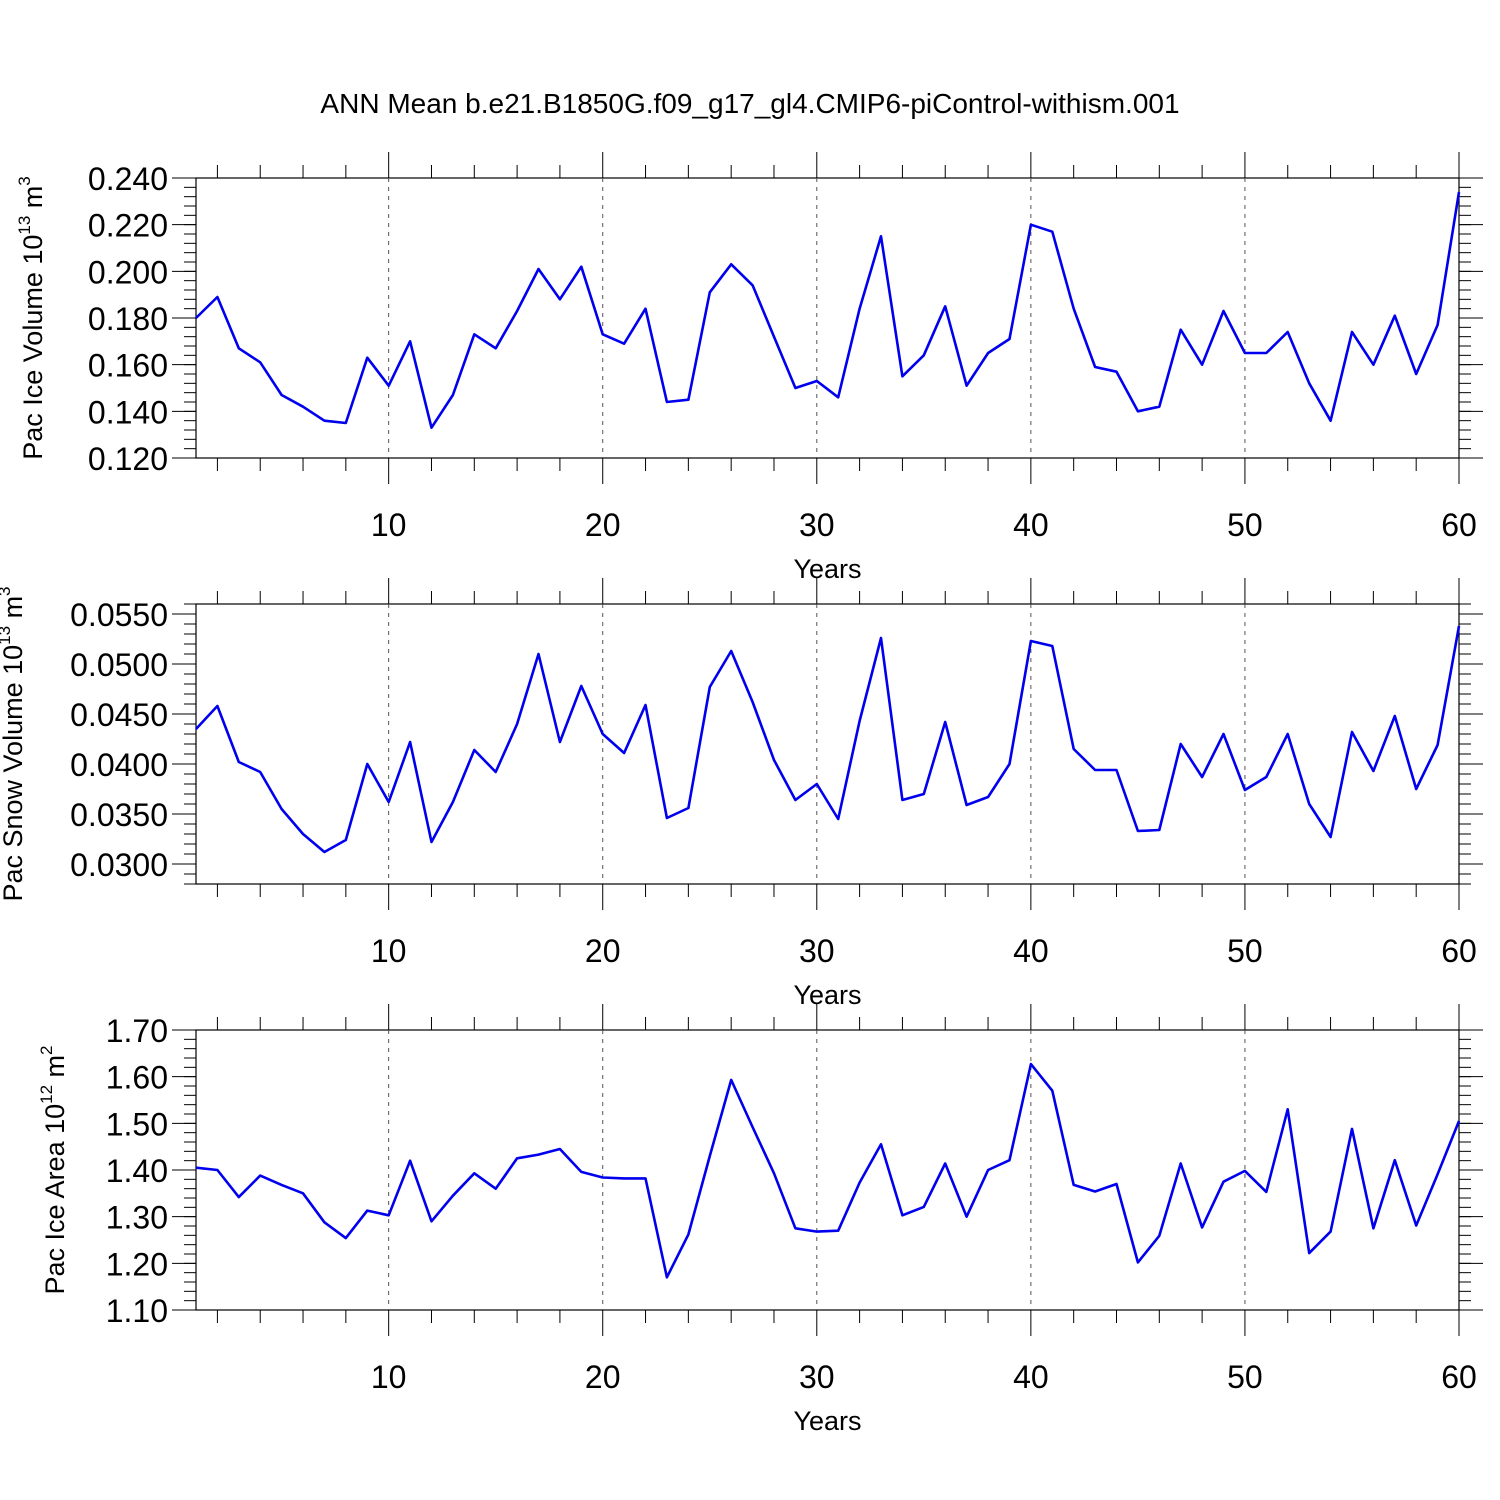 The width and height of the screenshot is (1500, 1500). Describe the element at coordinates (119, 615) in the screenshot. I see `y-tick-label: 0.0550` at that location.